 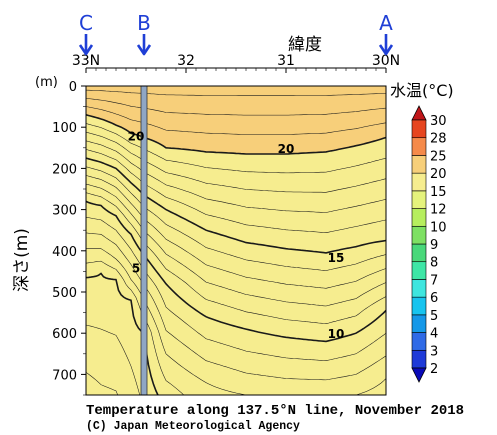 What do you see at coordinates (22, 260) in the screenshot?
I see `y-axis-label: 深さ(m)` at bounding box center [22, 260].